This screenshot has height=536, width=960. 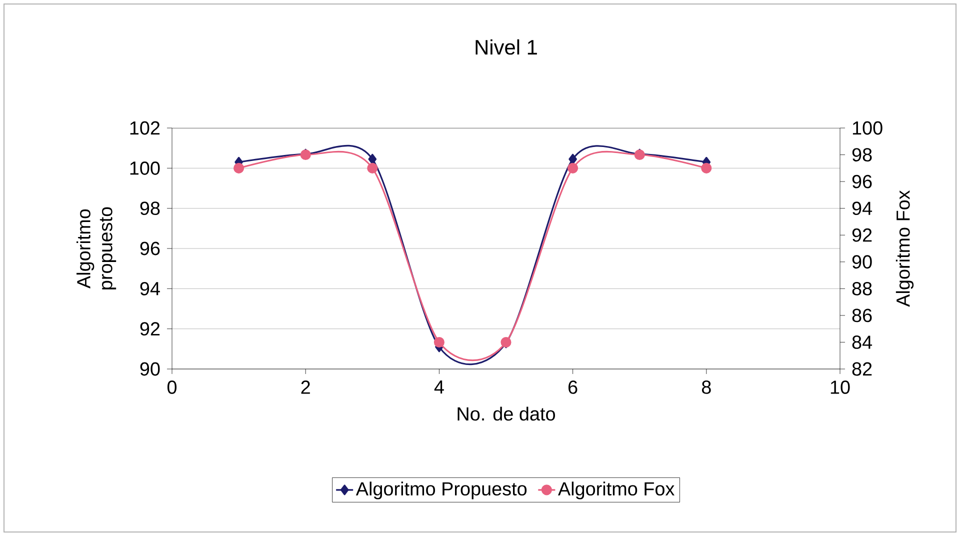 What do you see at coordinates (150, 369) in the screenshot?
I see `y-tick-label: 90` at bounding box center [150, 369].